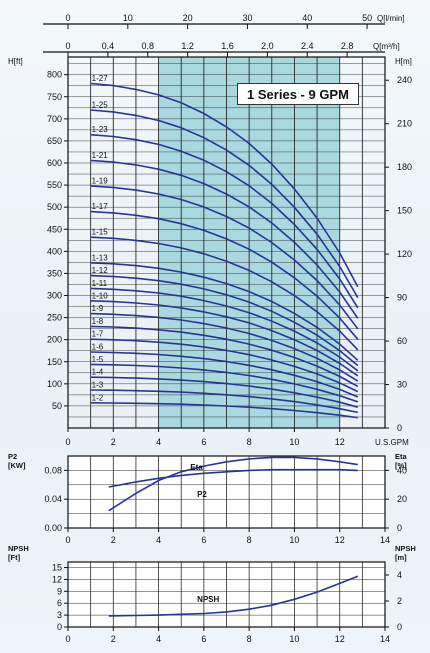 The width and height of the screenshot is (430, 653). I want to click on y-axis-ft-tick-label: 600, so click(54, 163).